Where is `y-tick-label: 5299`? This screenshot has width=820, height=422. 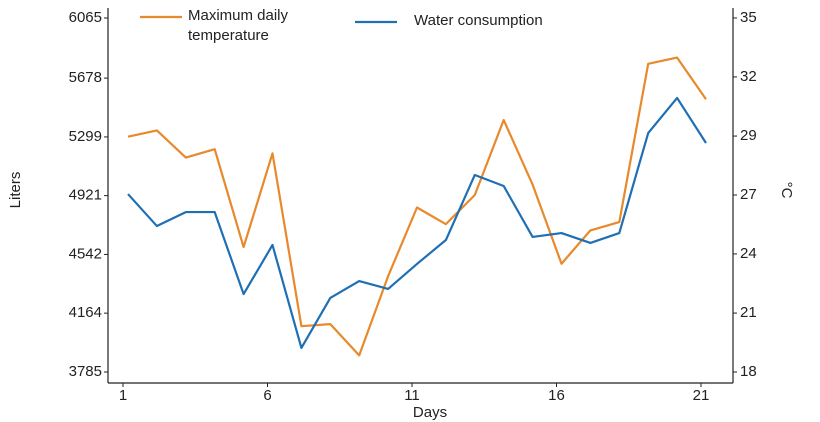
y-tick-label: 5299 is located at coordinates (85, 136).